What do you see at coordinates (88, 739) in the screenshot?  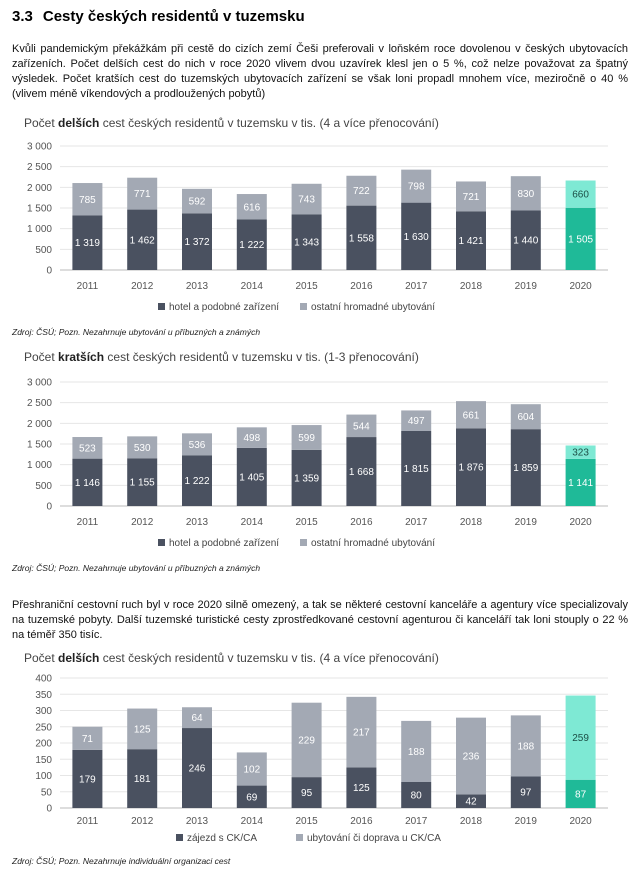 I see `bar-value-label: 71` at bounding box center [88, 739].